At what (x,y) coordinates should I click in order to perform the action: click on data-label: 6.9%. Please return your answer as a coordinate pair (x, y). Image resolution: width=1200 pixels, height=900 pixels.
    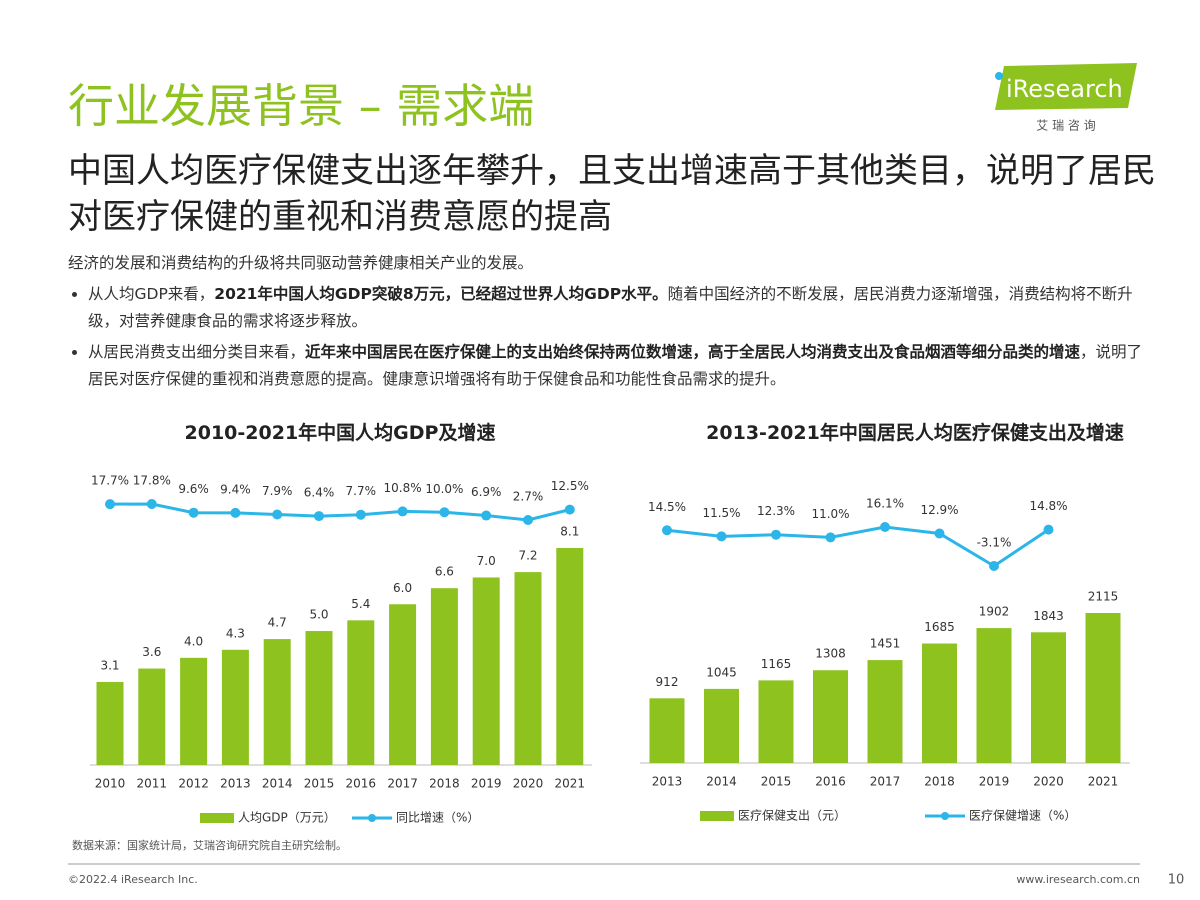
    Looking at the image, I should click on (486, 492).